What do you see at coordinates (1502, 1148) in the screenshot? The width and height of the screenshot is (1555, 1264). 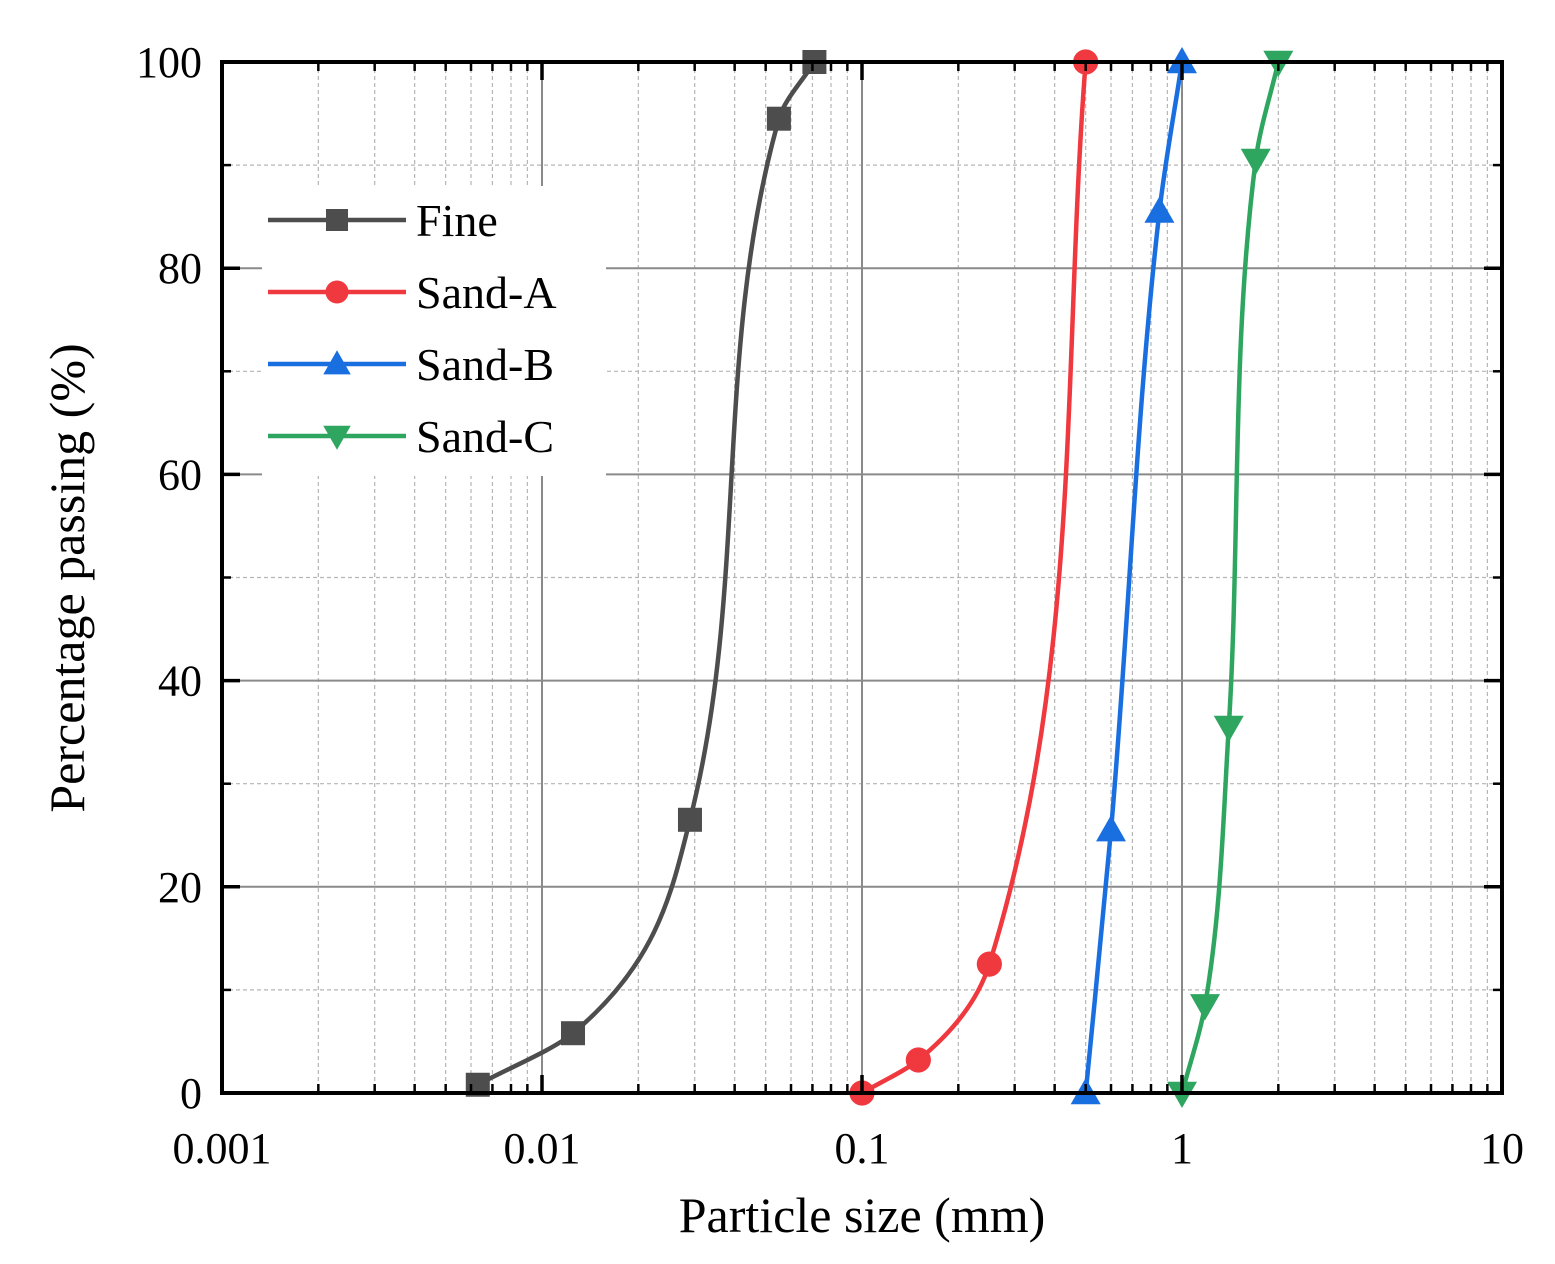 I see `x-tick-label: 10` at bounding box center [1502, 1148].